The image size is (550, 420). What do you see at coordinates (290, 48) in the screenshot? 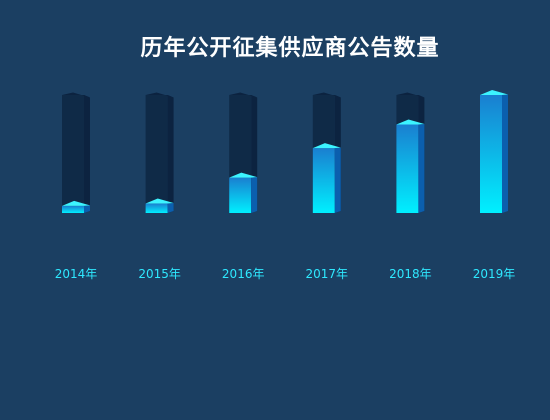
I see `chart-title: 历年公开征集供应商公告数量` at bounding box center [290, 48].